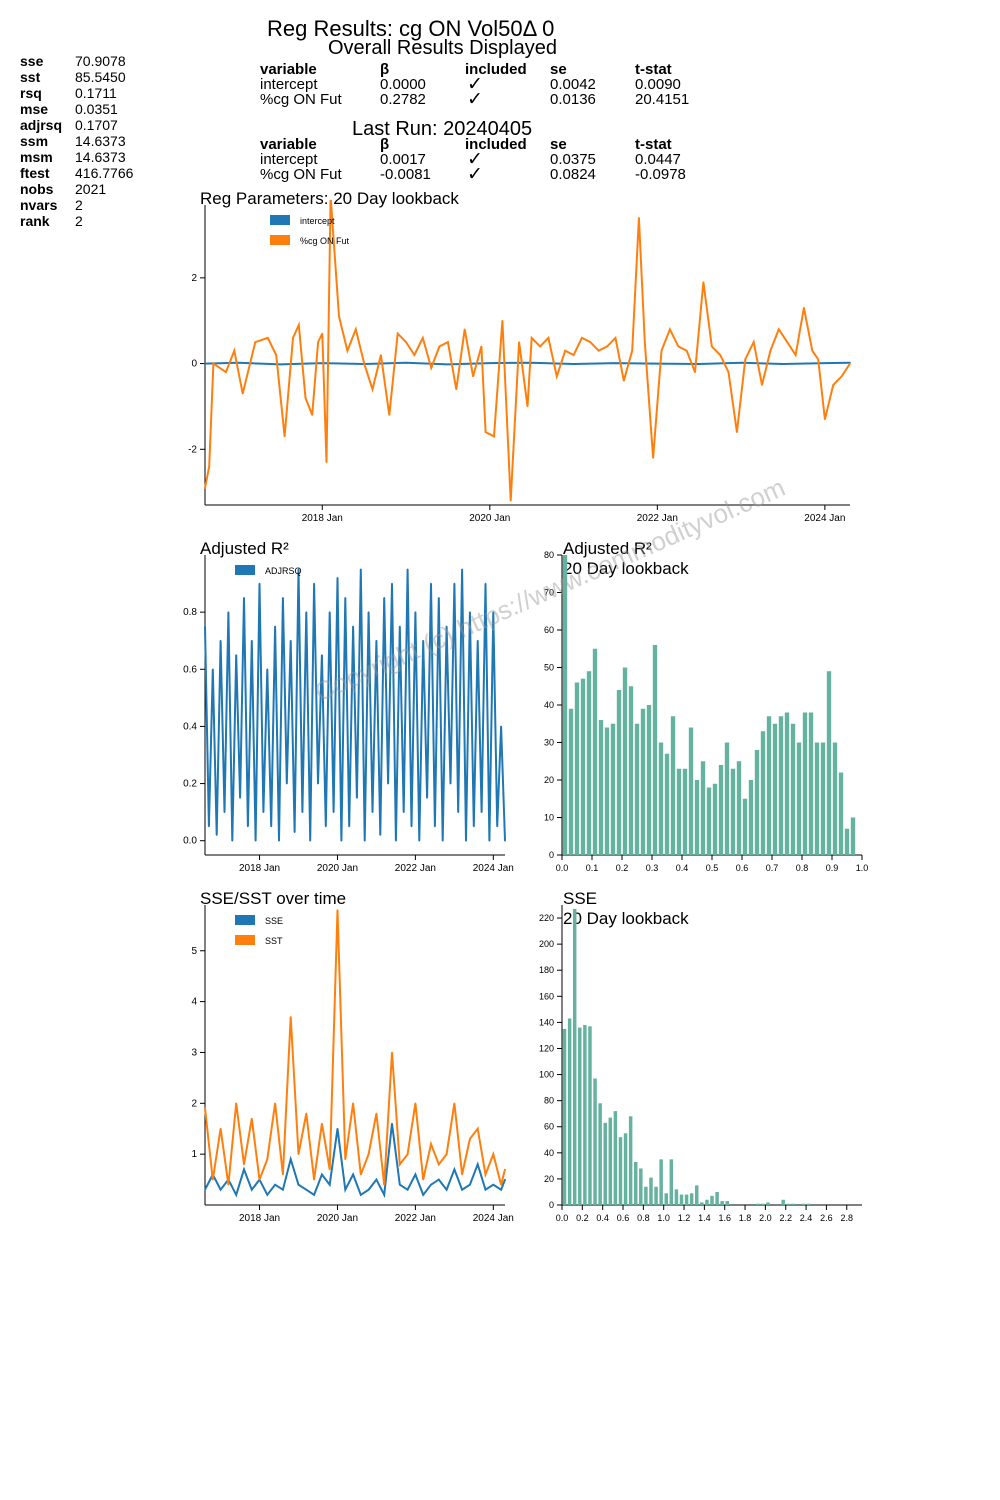 The image size is (1000, 1500). Describe the element at coordinates (403, 84) in the screenshot. I see `table-cell: 0.0000` at that location.